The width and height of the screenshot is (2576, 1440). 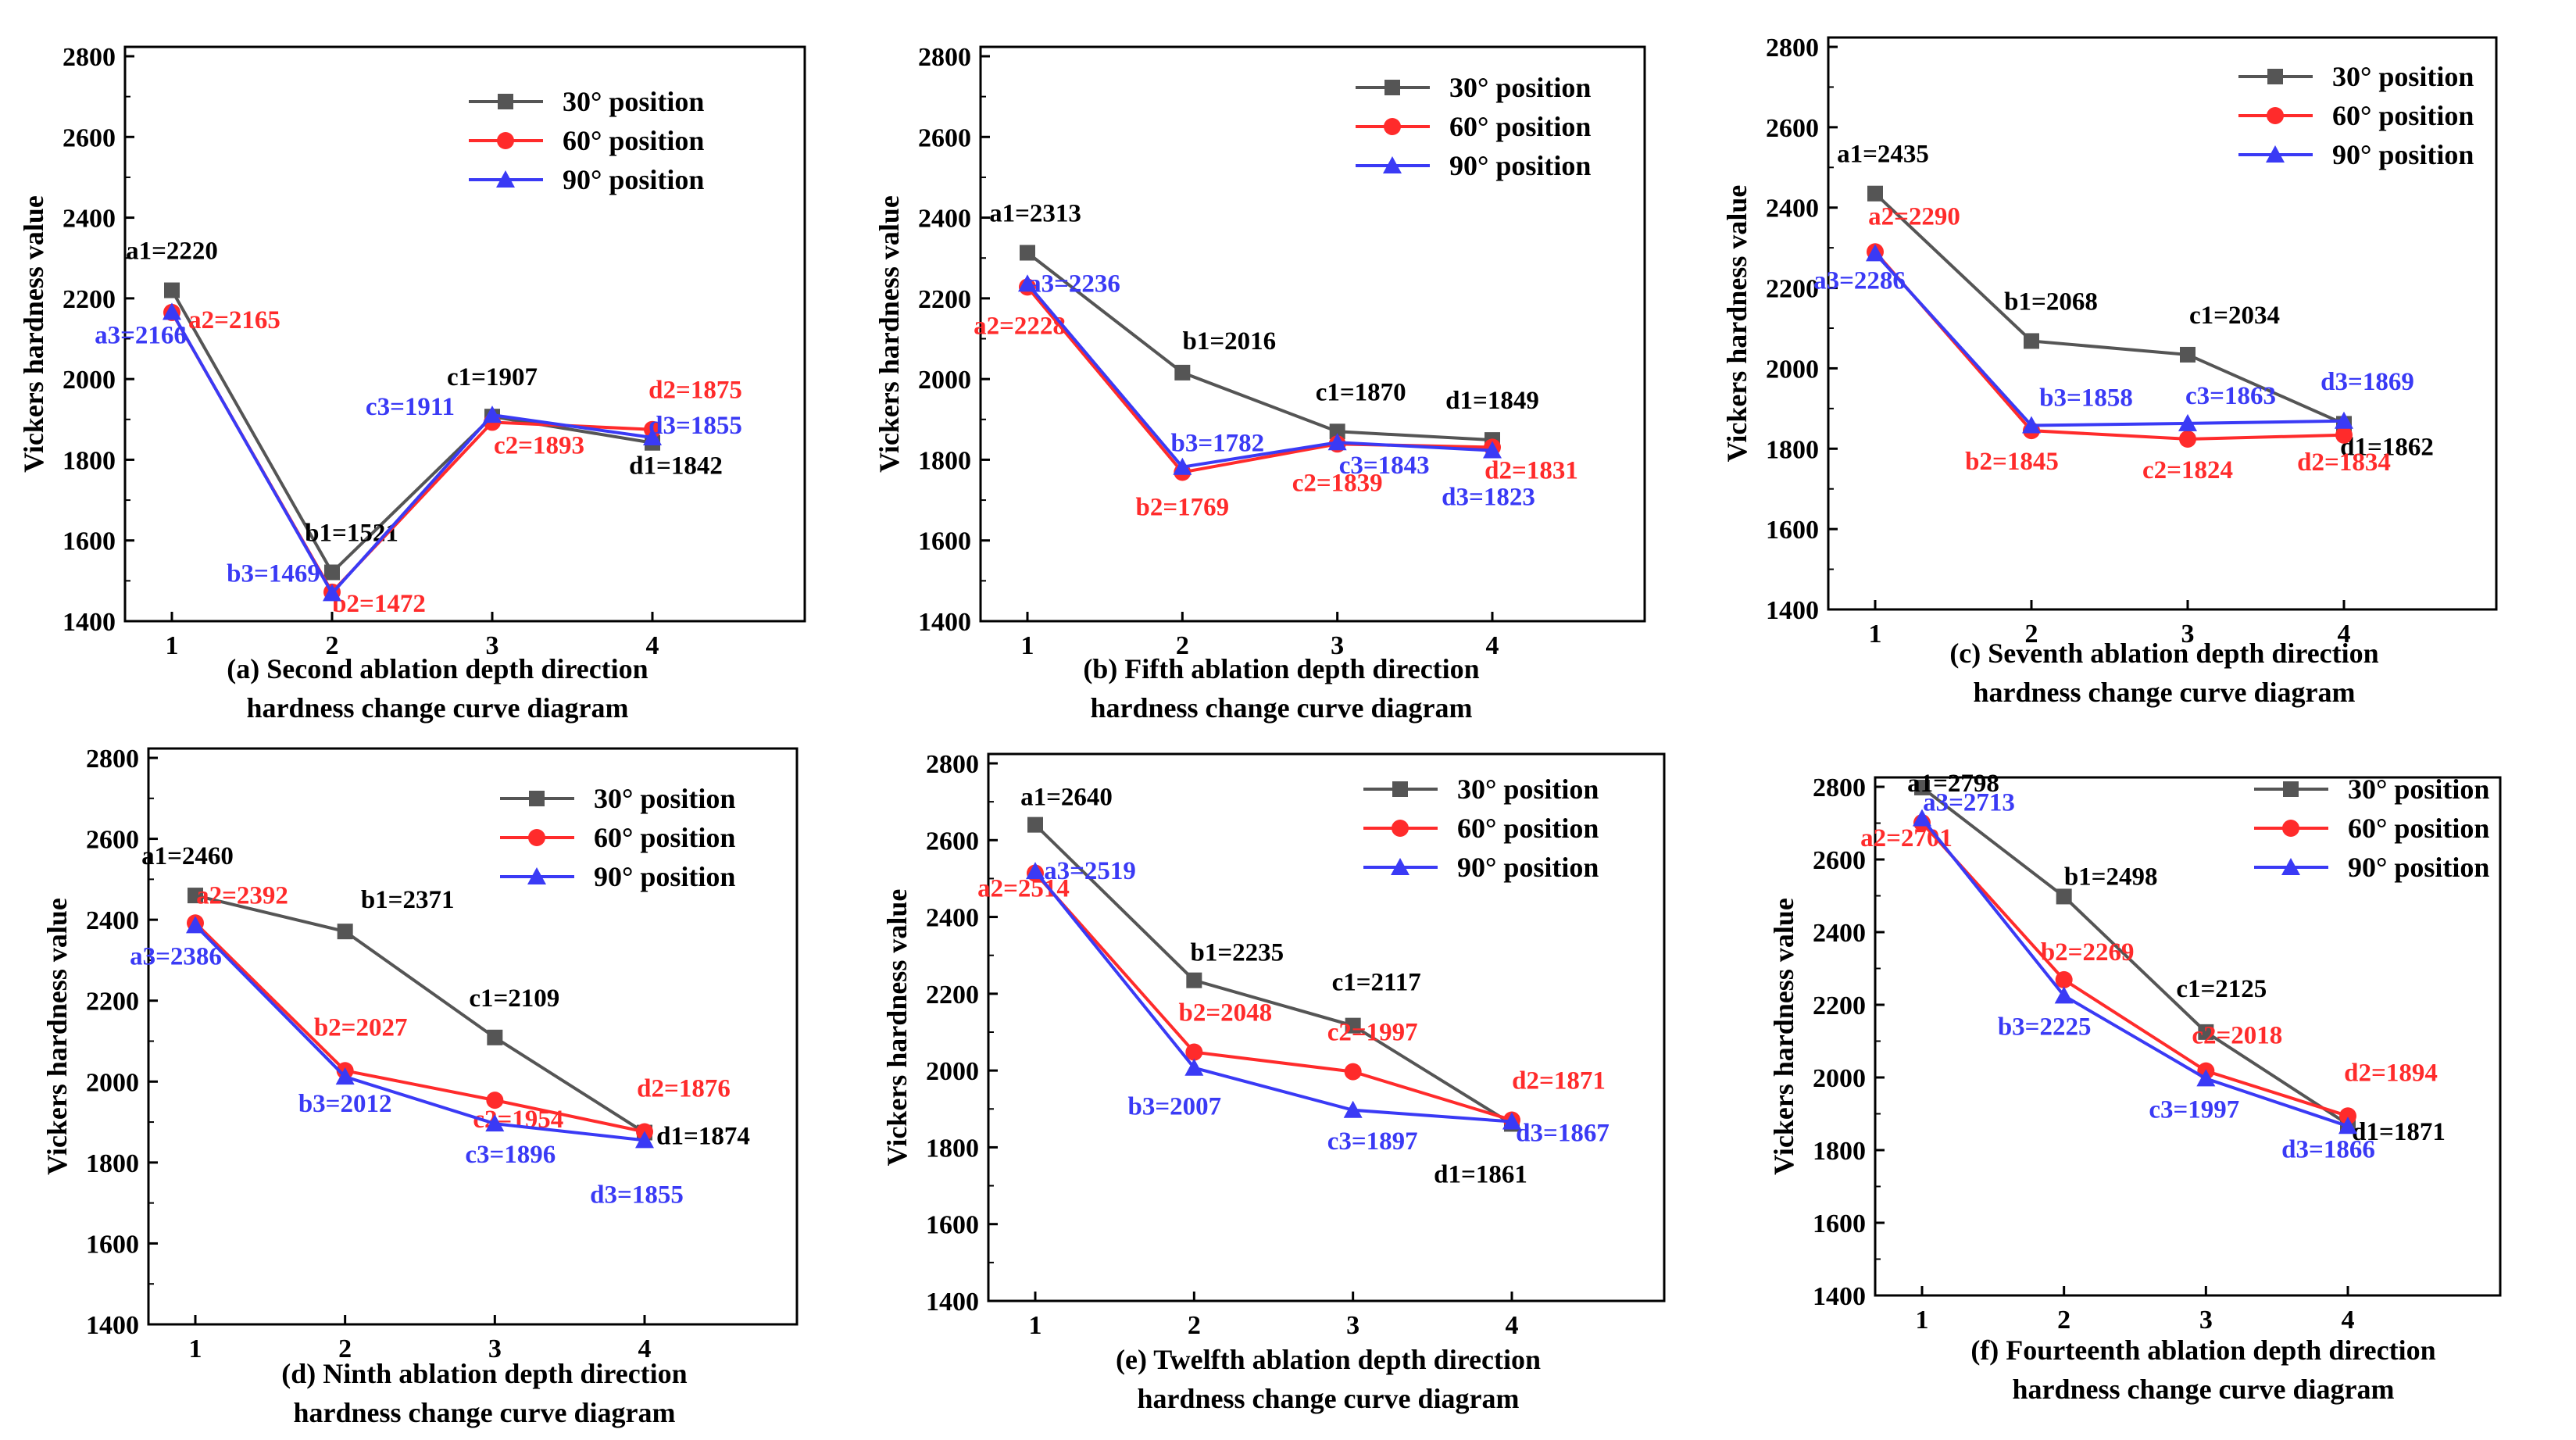 What do you see at coordinates (1377, 983) in the screenshot?
I see `data-label: c1=2117` at bounding box center [1377, 983].